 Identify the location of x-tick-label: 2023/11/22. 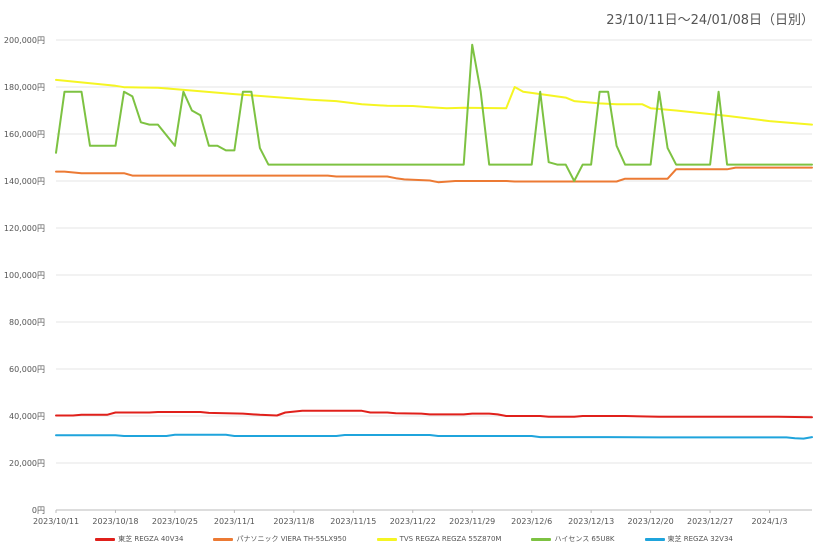
(413, 521).